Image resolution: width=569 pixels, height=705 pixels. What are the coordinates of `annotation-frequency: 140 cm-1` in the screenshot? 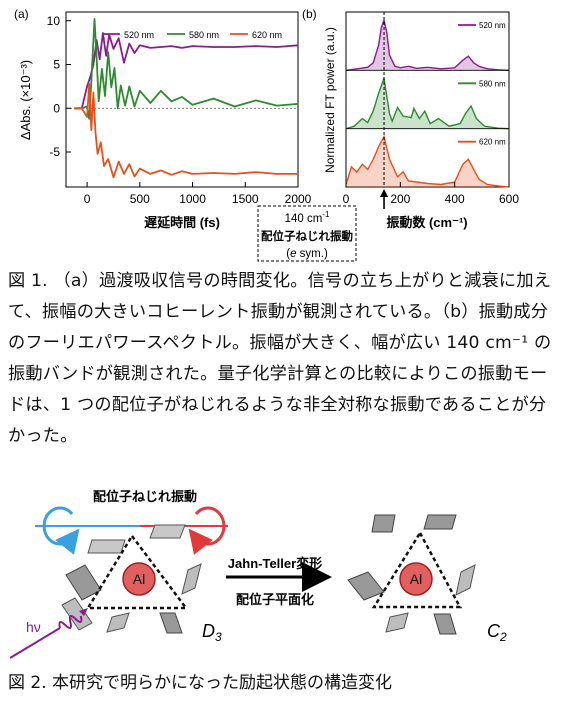 It's located at (307, 217).